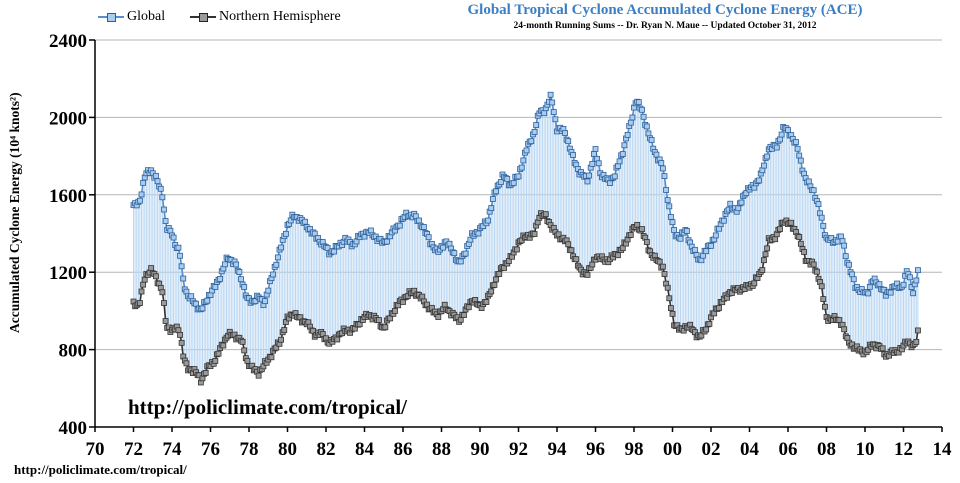  I want to click on x-tick-label: 76, so click(210, 449).